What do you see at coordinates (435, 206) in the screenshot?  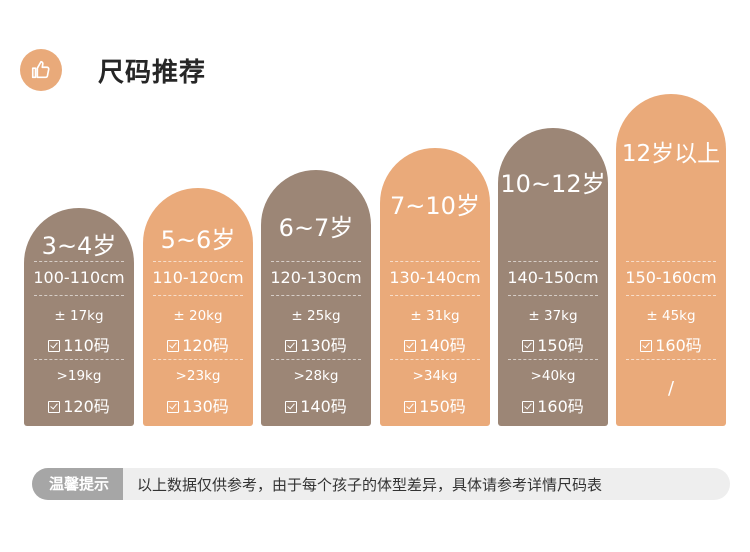 I see `age-label: 7~10岁` at bounding box center [435, 206].